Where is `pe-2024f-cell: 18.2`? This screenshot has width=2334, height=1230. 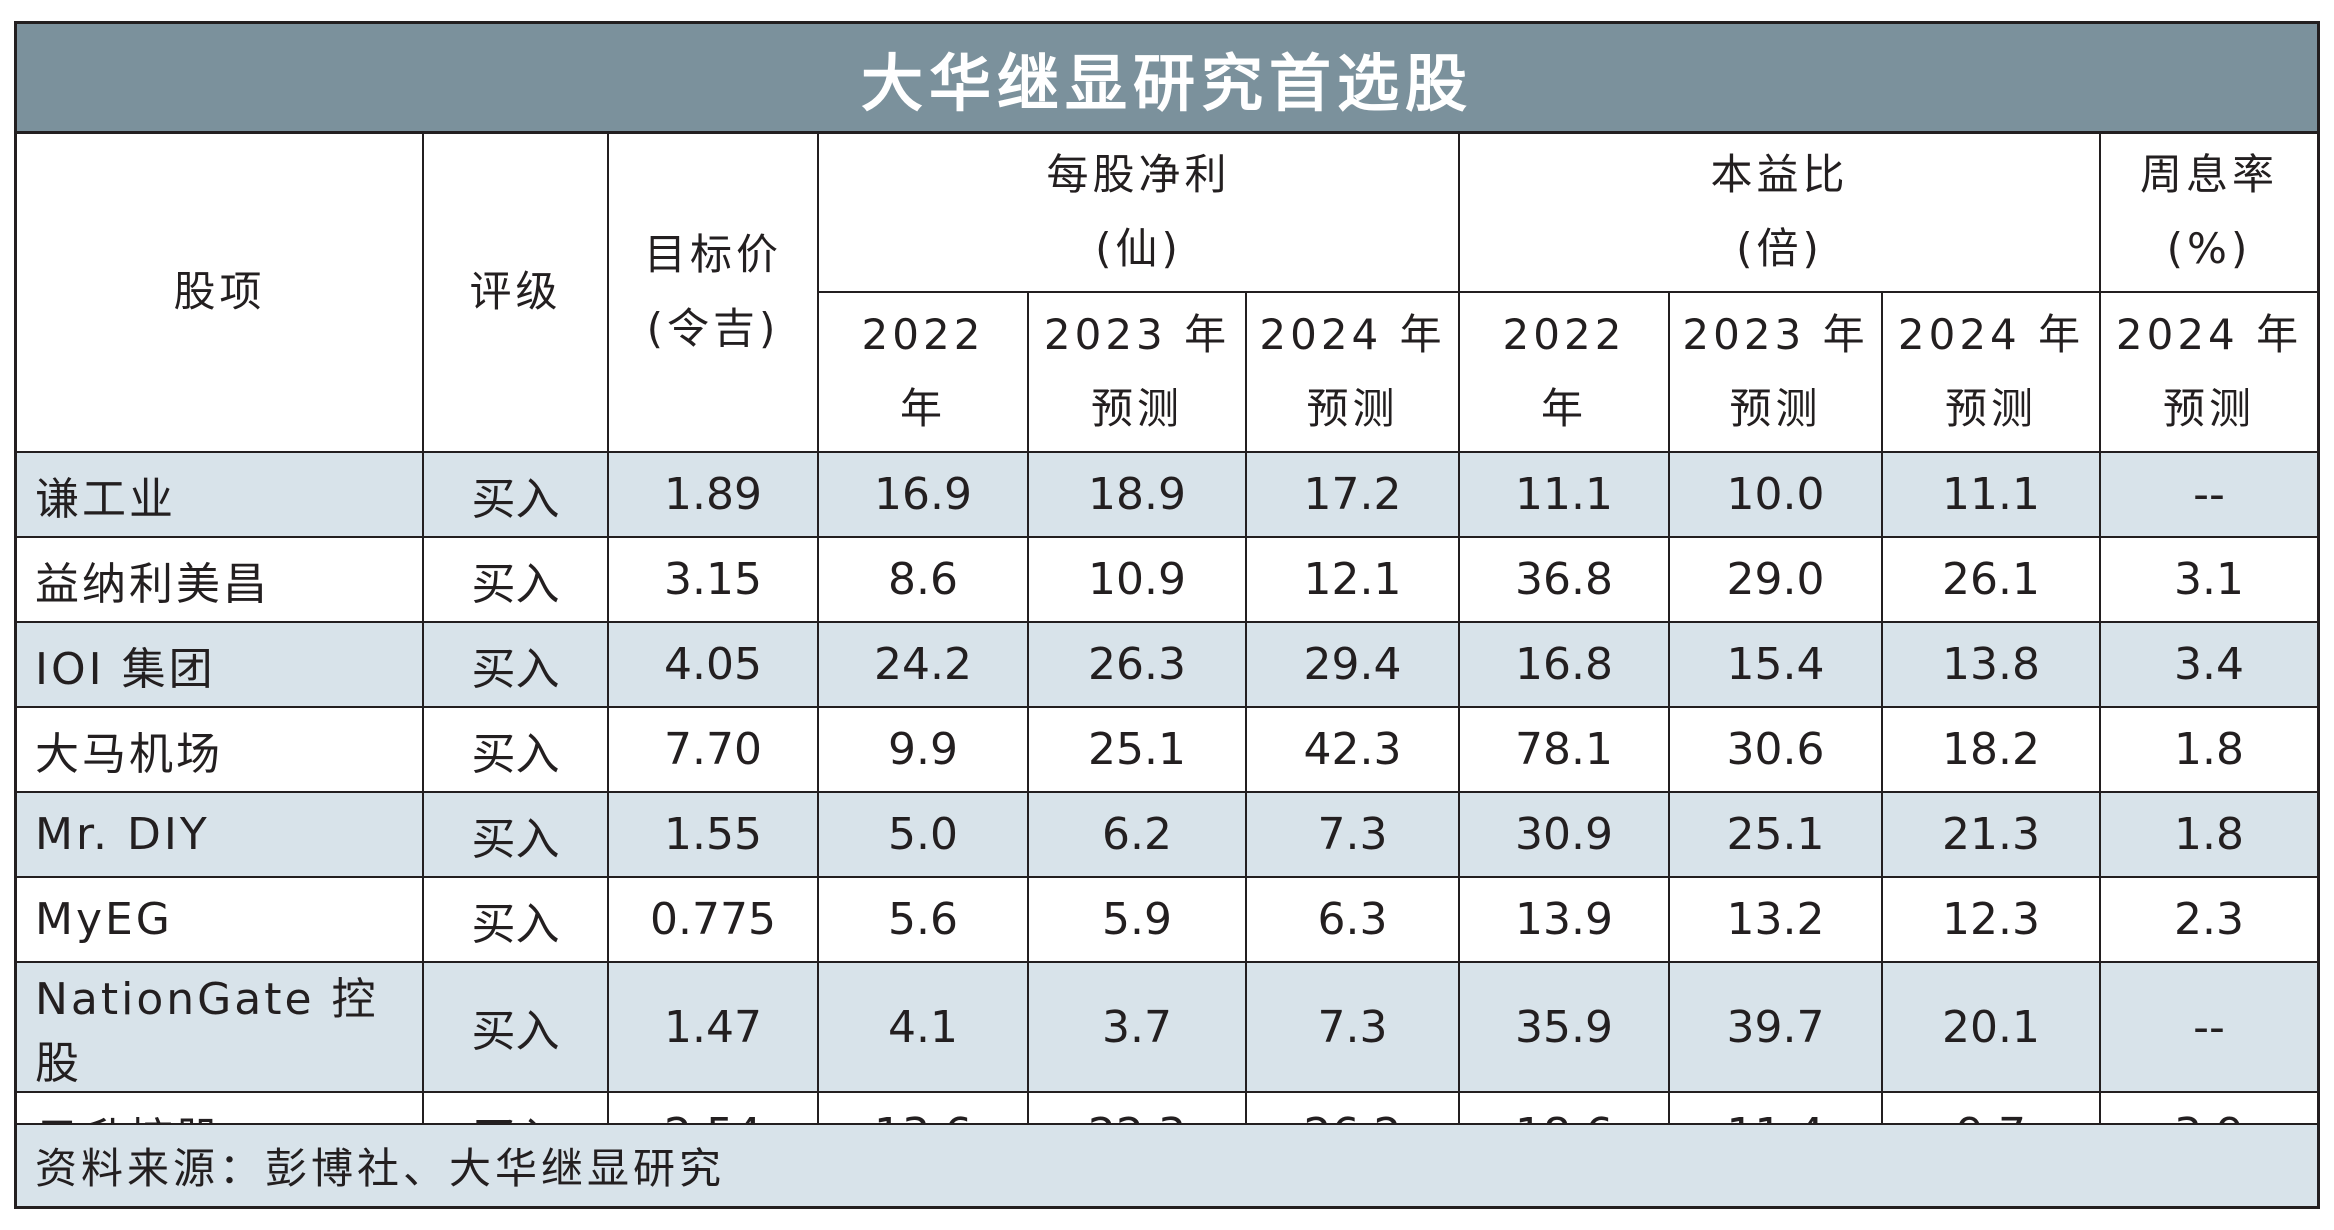
pe-2024f-cell: 18.2 is located at coordinates (1991, 749).